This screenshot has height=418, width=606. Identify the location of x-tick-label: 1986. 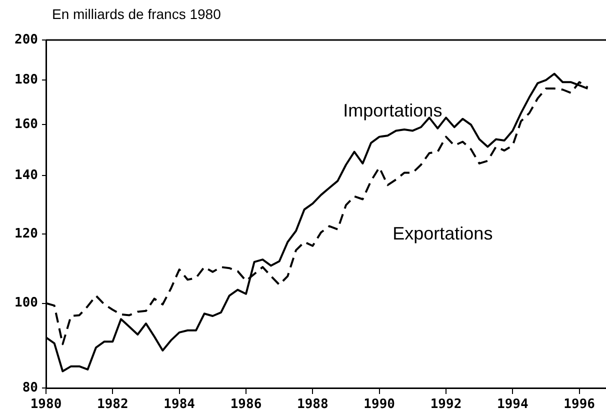
(246, 404).